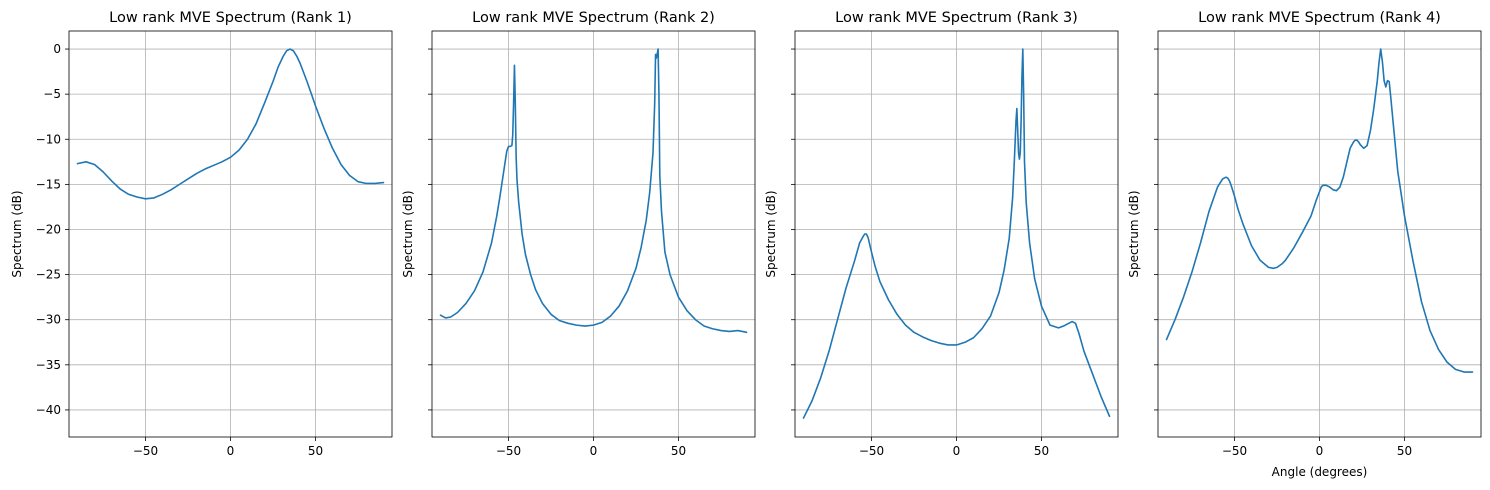 Image resolution: width=1490 pixels, height=490 pixels. I want to click on chart-title: Low rank MVE Spectrum (Rank 1), so click(230, 18).